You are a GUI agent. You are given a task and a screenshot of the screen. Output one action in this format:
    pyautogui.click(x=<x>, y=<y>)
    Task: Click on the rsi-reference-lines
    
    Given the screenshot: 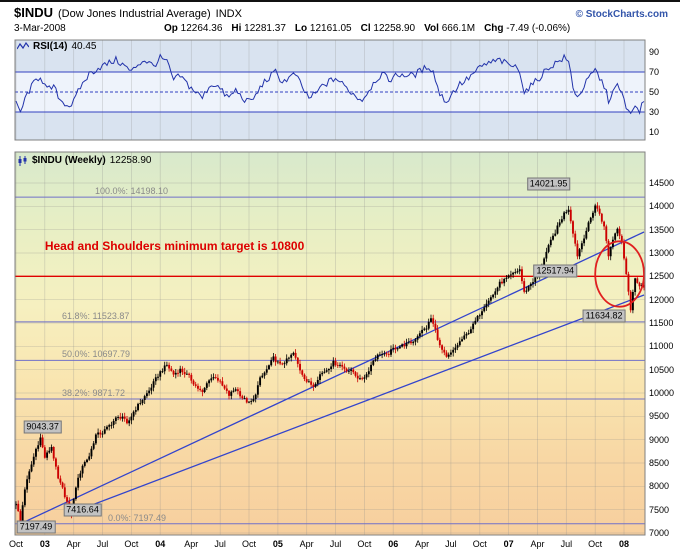 What is the action you would take?
    pyautogui.click(x=330, y=92)
    